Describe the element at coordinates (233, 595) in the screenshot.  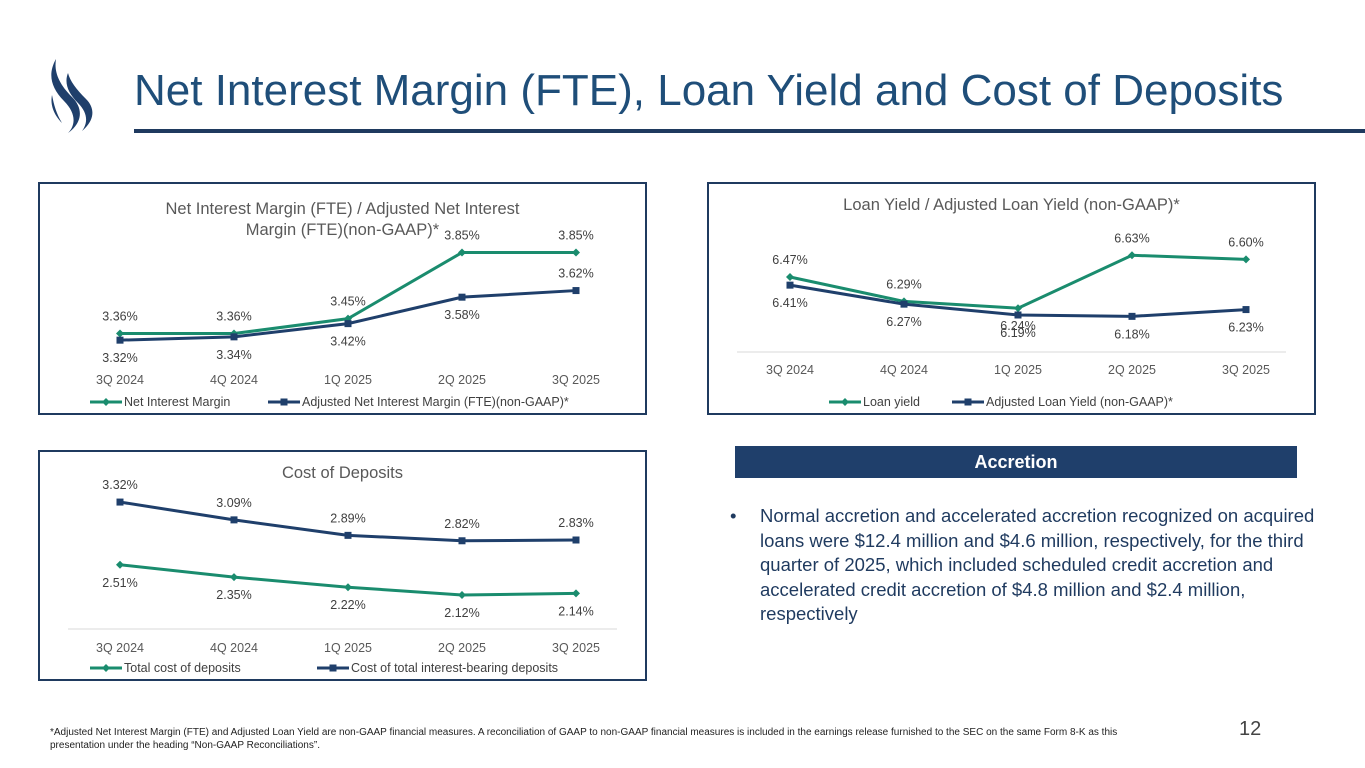
I see `data-label: 2.35%` at that location.